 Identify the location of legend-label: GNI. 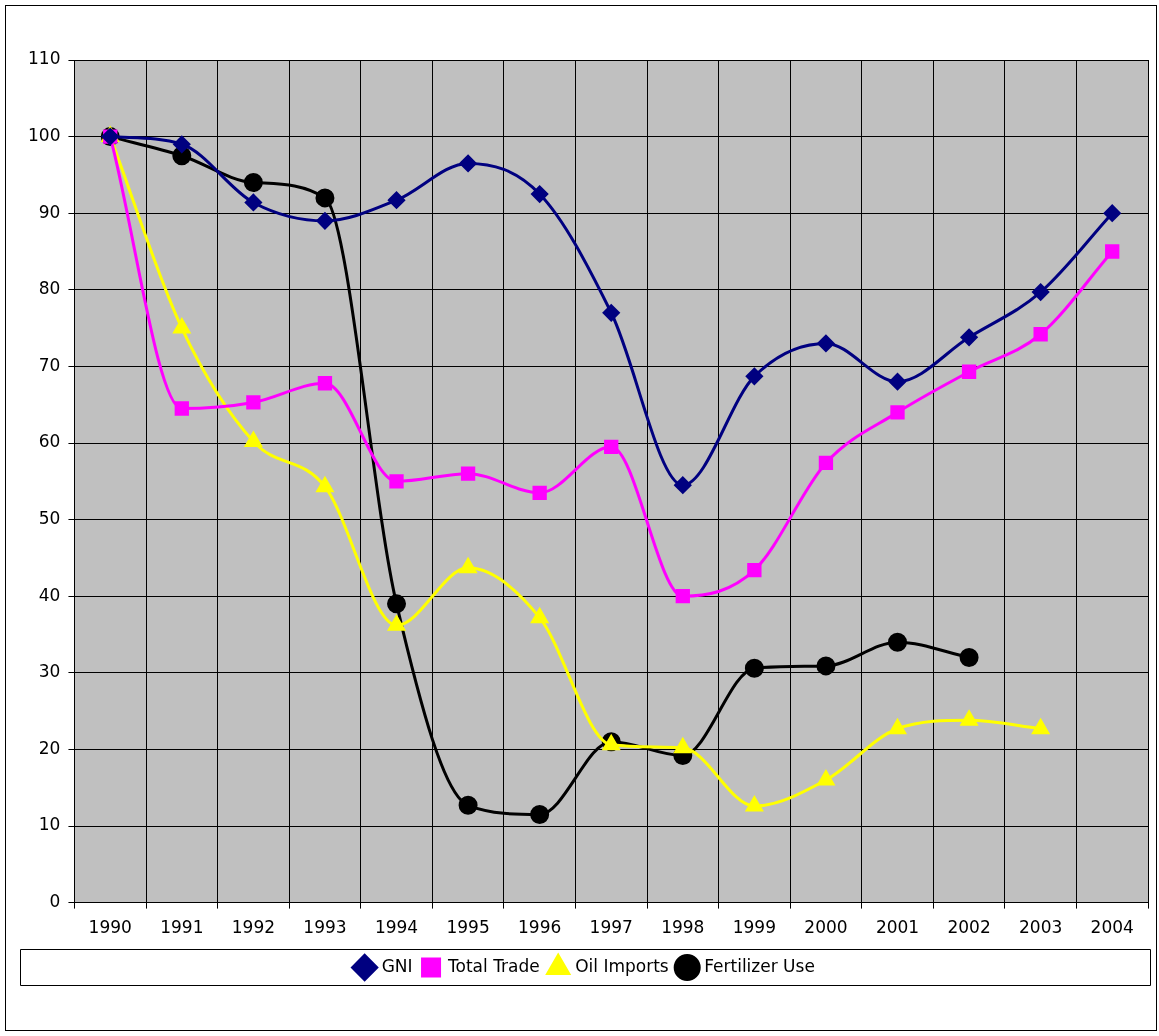
(397, 965).